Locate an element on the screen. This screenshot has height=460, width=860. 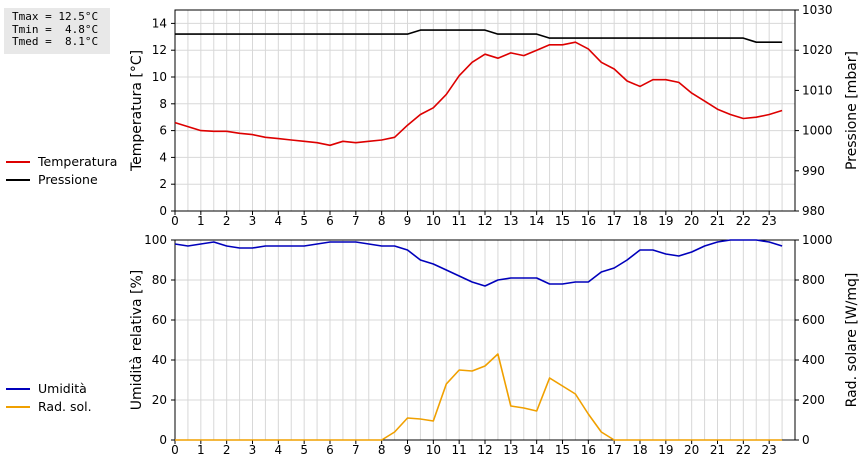
chart1-ylabel-right: Pressione [mbar] is located at coordinates (852, 110).